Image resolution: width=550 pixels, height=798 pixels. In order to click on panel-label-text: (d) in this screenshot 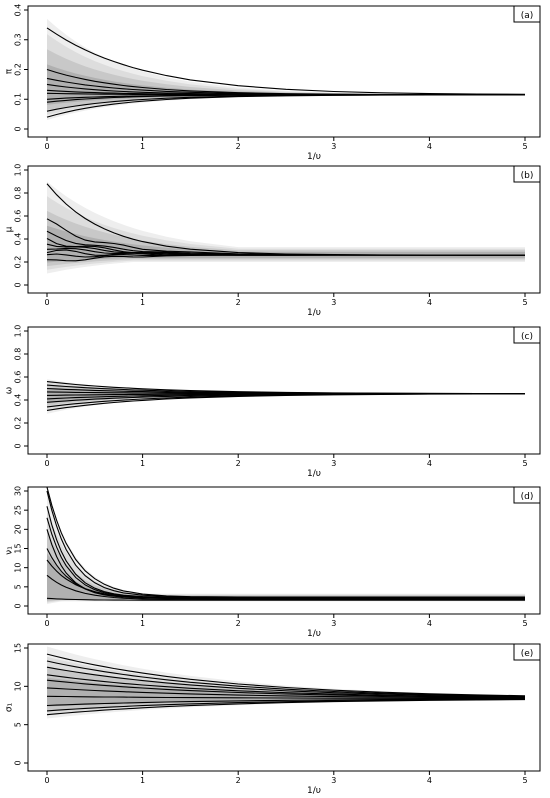, I will do `click(527, 497)`.